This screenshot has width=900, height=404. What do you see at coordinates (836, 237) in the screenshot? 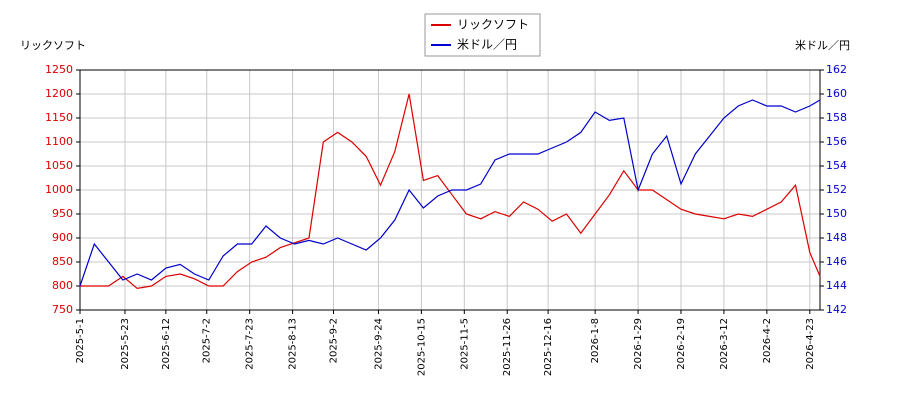
I see `y2-tick-label: 148` at bounding box center [836, 237].